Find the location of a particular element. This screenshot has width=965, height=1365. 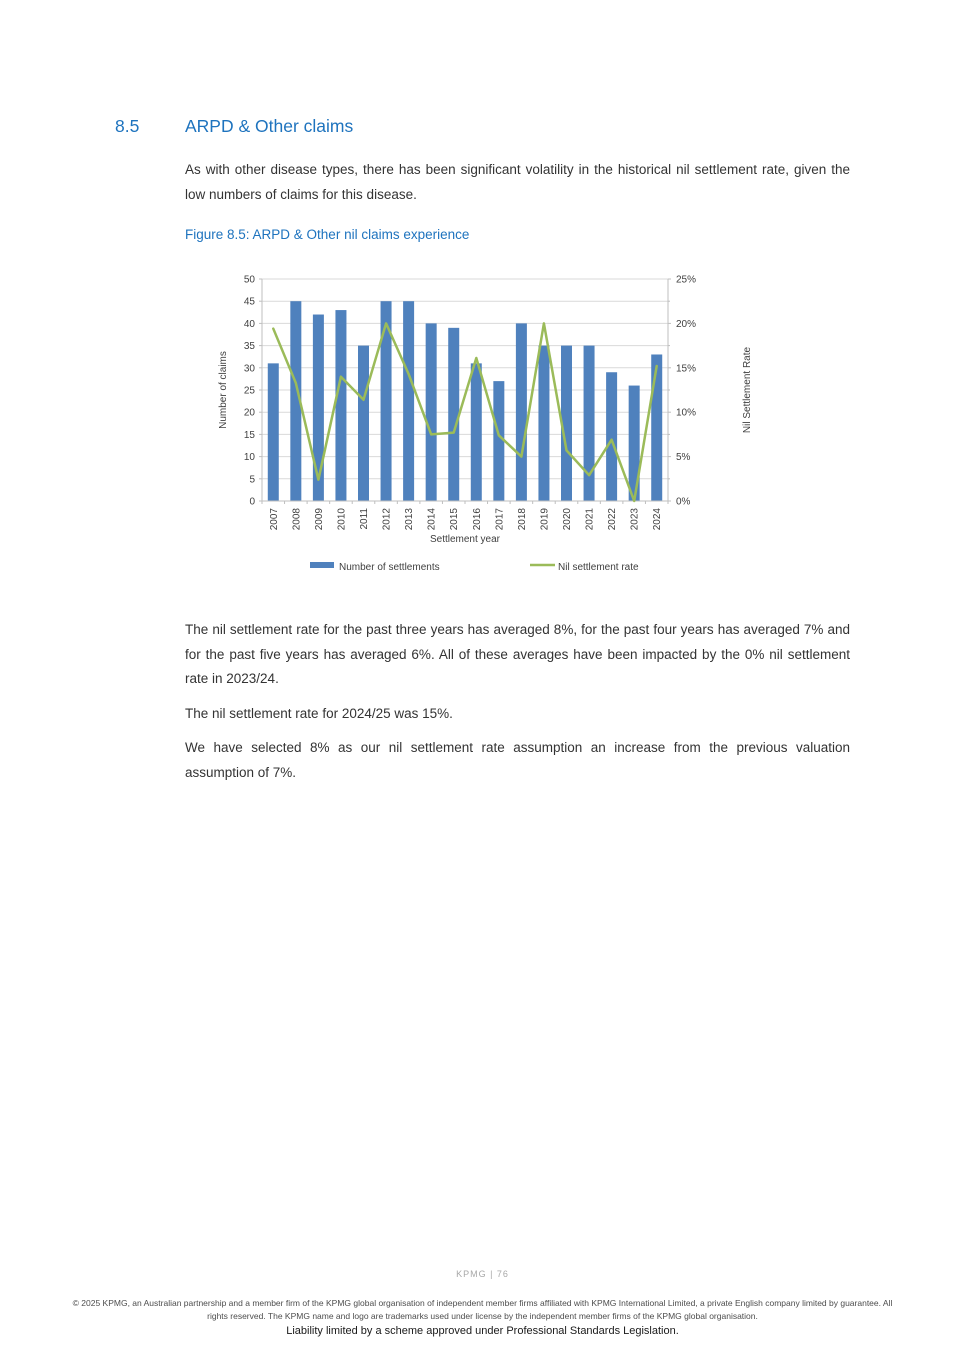

bar-2020 is located at coordinates (566, 423).